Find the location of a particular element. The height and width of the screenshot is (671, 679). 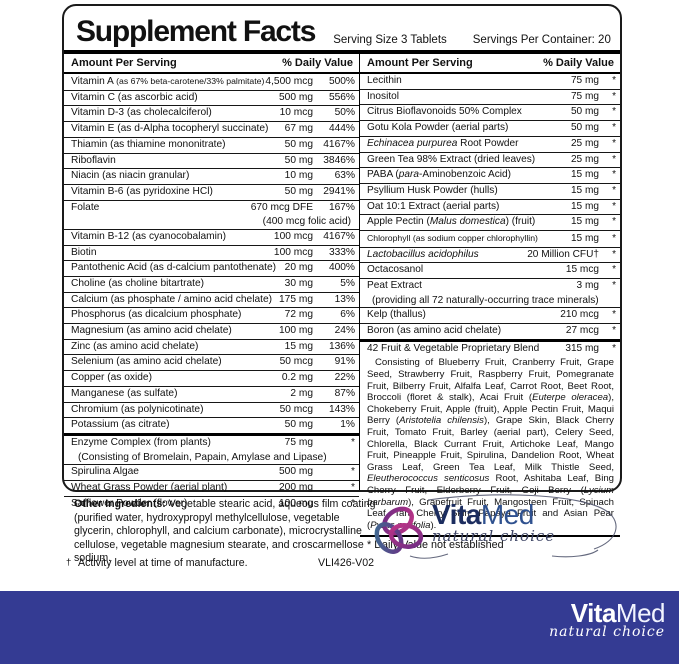

row-name: Magnesium (as amino acid chelate) is located at coordinates (151, 331).